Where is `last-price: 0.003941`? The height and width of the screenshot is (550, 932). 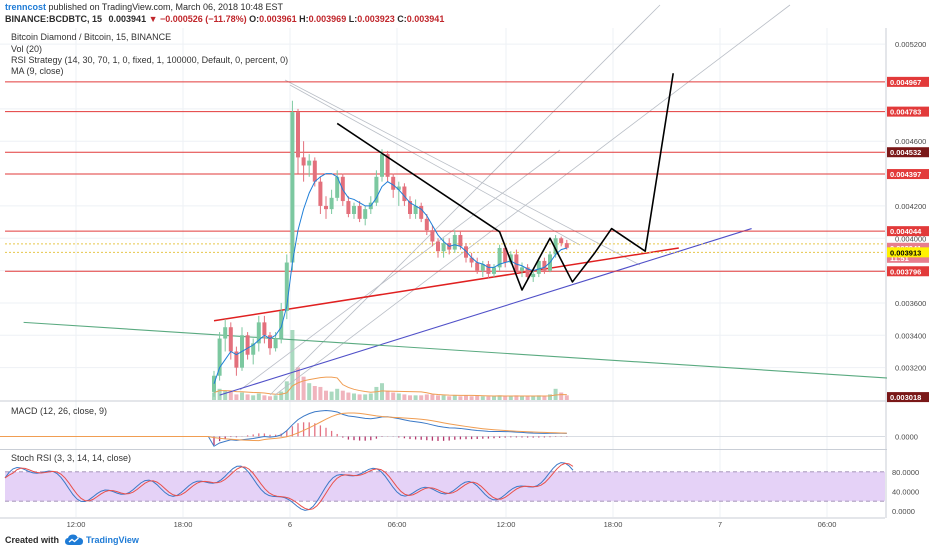 last-price: 0.003941 is located at coordinates (127, 19).